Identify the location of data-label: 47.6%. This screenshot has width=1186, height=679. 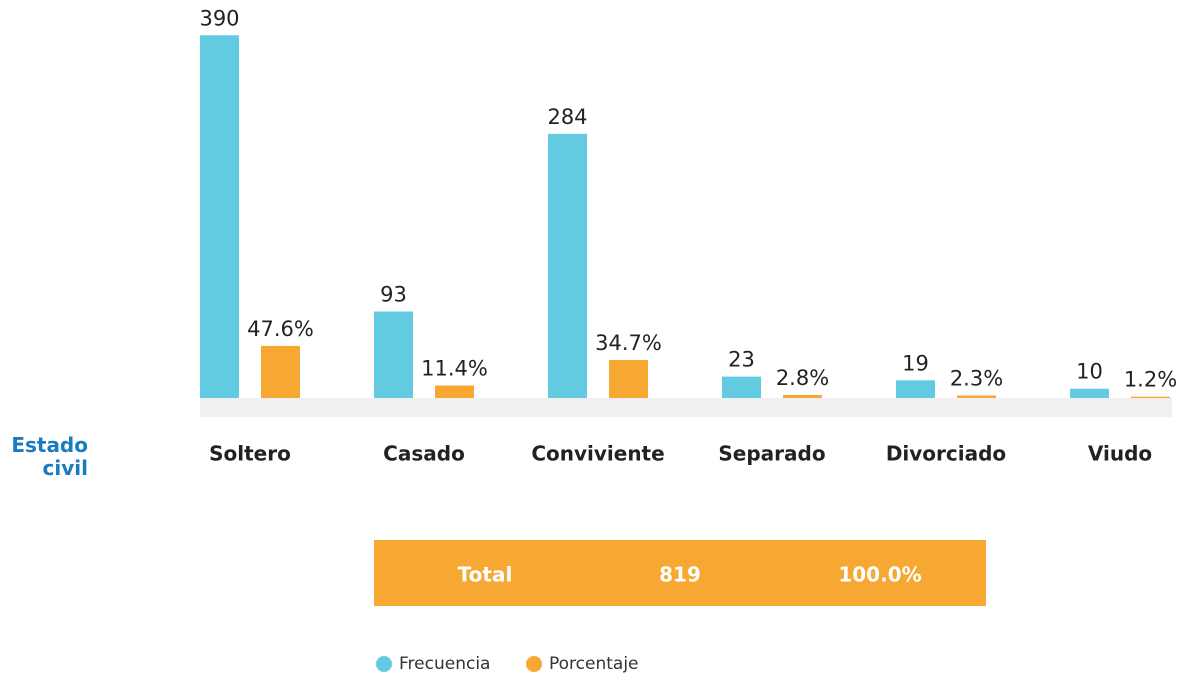
(280, 329).